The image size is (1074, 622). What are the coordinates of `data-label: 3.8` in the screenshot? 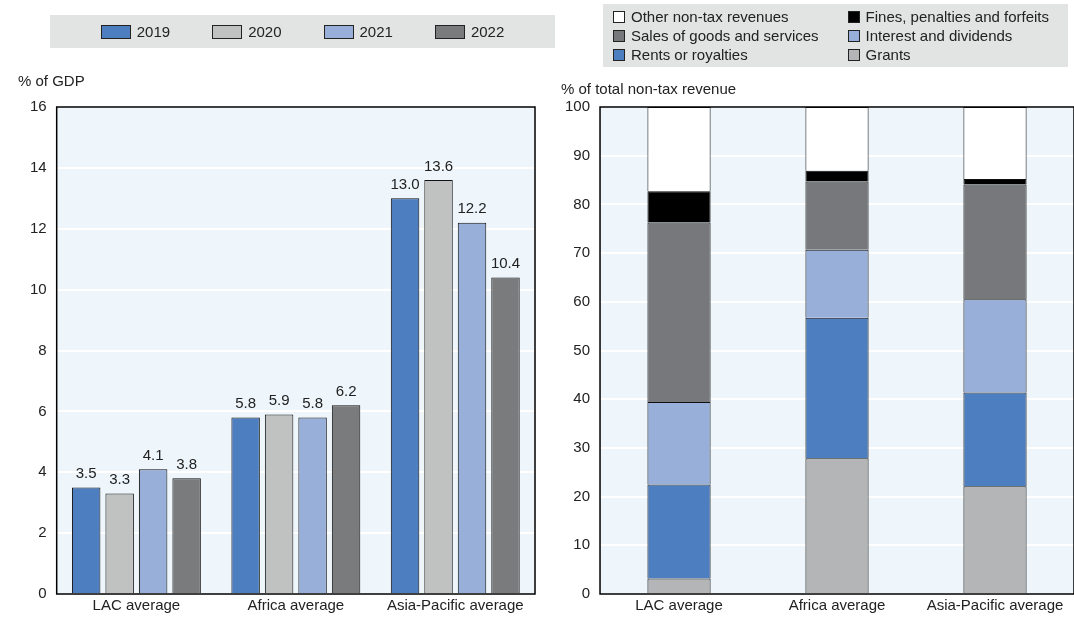 It's located at (187, 463).